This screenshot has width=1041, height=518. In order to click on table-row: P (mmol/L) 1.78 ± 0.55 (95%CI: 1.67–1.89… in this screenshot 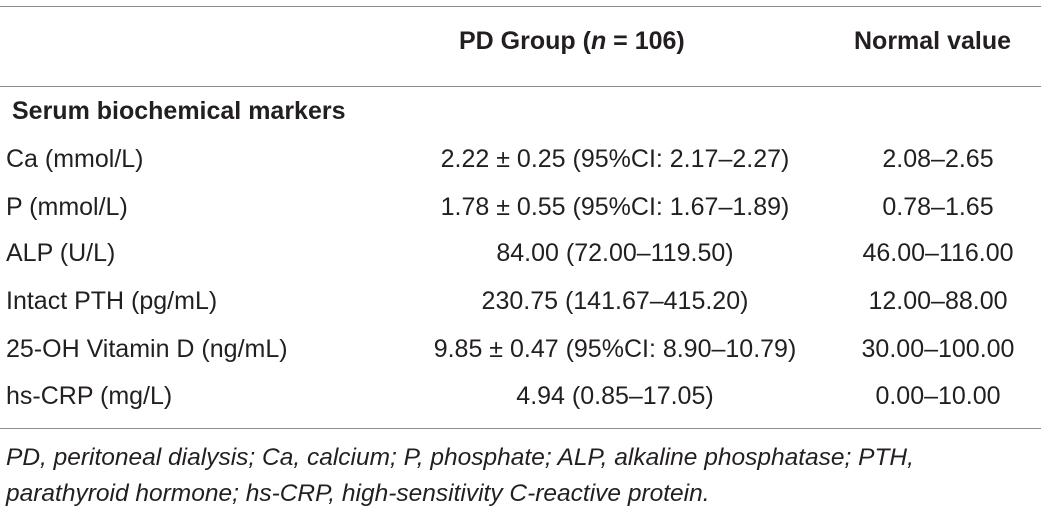, I will do `click(520, 207)`.